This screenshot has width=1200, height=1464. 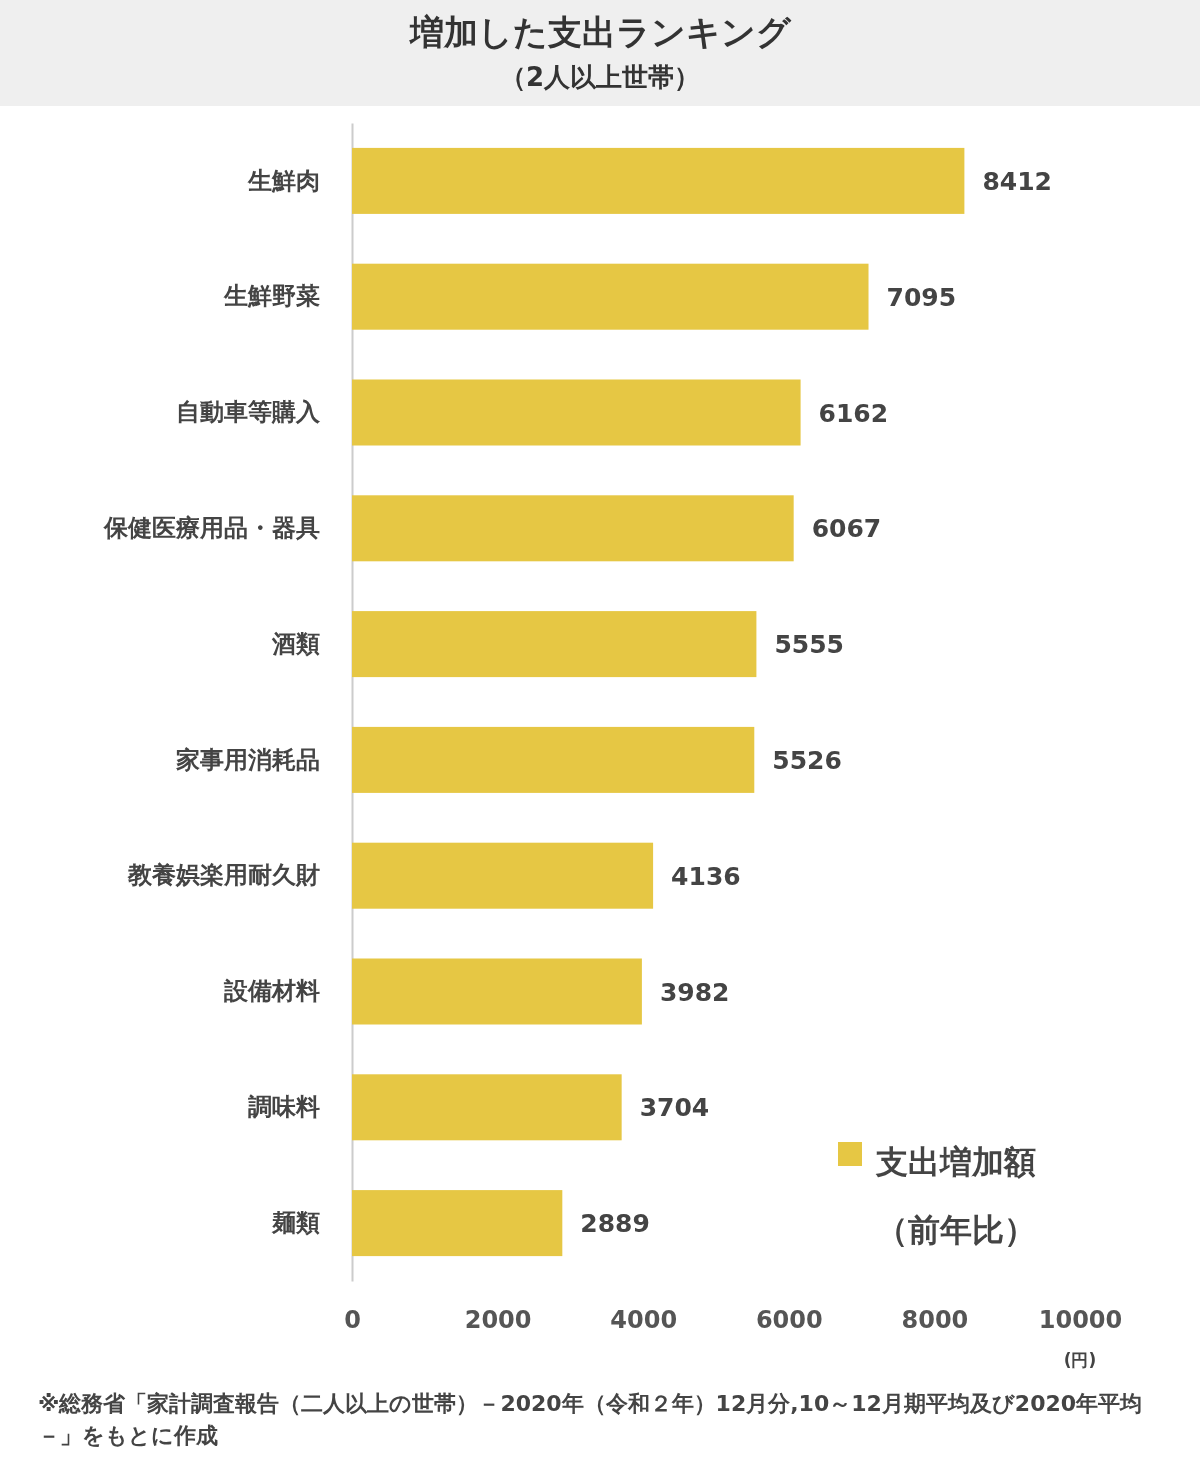 What do you see at coordinates (615, 1224) in the screenshot?
I see `data-label: 2889` at bounding box center [615, 1224].